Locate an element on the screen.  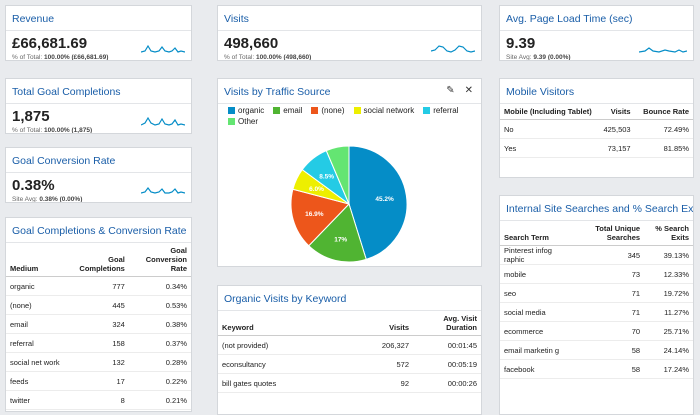
conversion-col-header: Medium is located at coordinates (37, 260).